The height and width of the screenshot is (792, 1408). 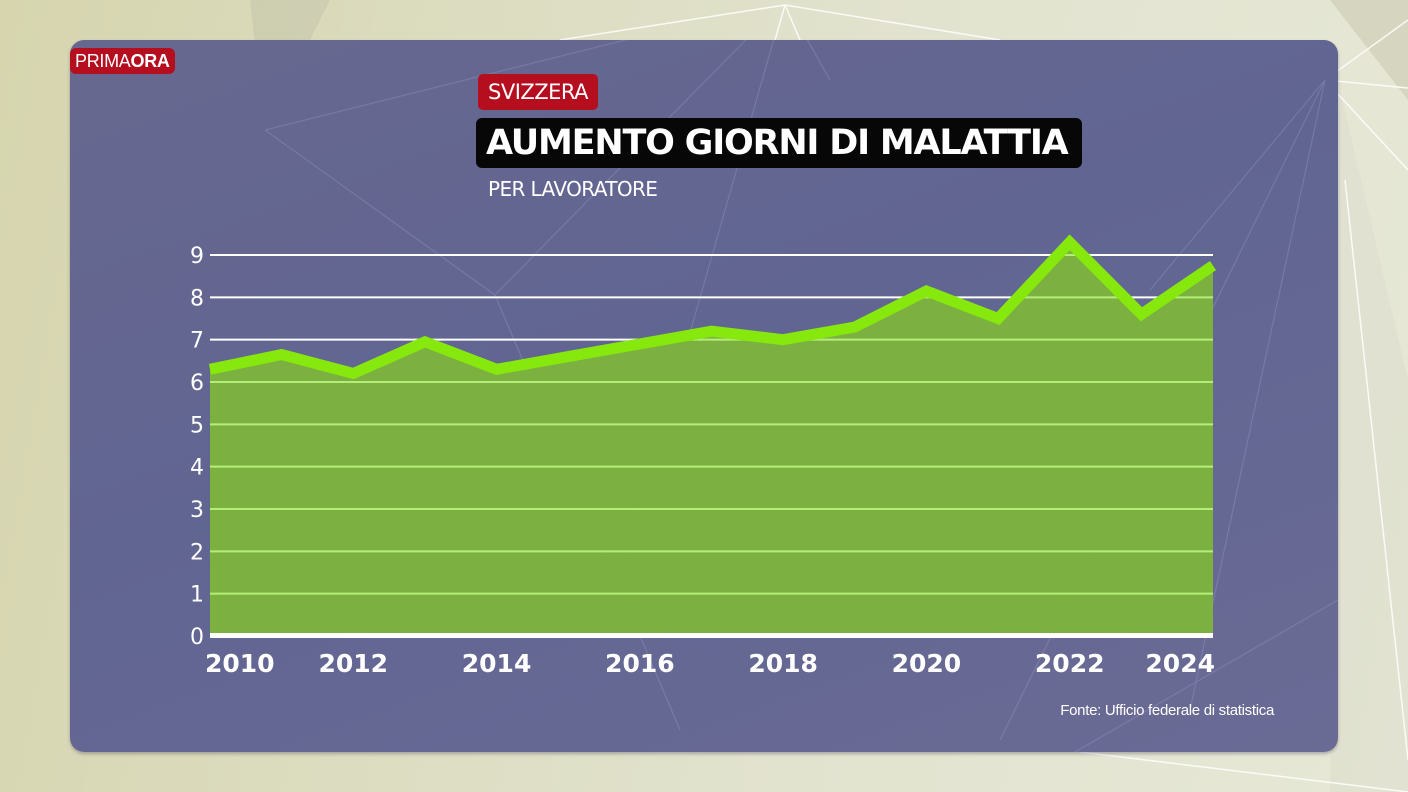 I want to click on chart-title: AUMENTO GIORNI DI MALATTIA, so click(x=779, y=143).